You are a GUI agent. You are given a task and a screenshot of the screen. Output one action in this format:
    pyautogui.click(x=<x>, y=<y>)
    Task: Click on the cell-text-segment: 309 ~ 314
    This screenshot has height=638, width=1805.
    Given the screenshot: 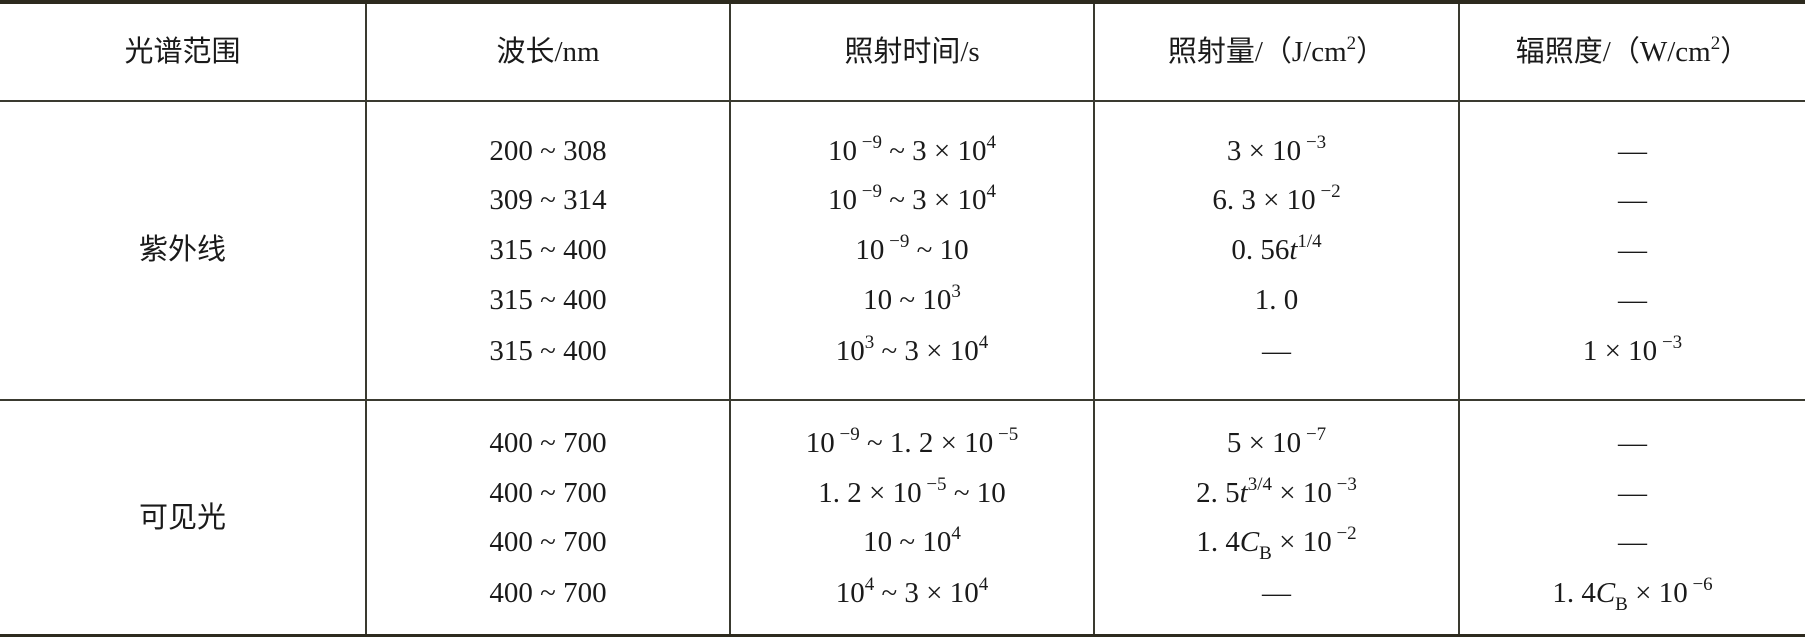 What is the action you would take?
    pyautogui.click(x=548, y=200)
    